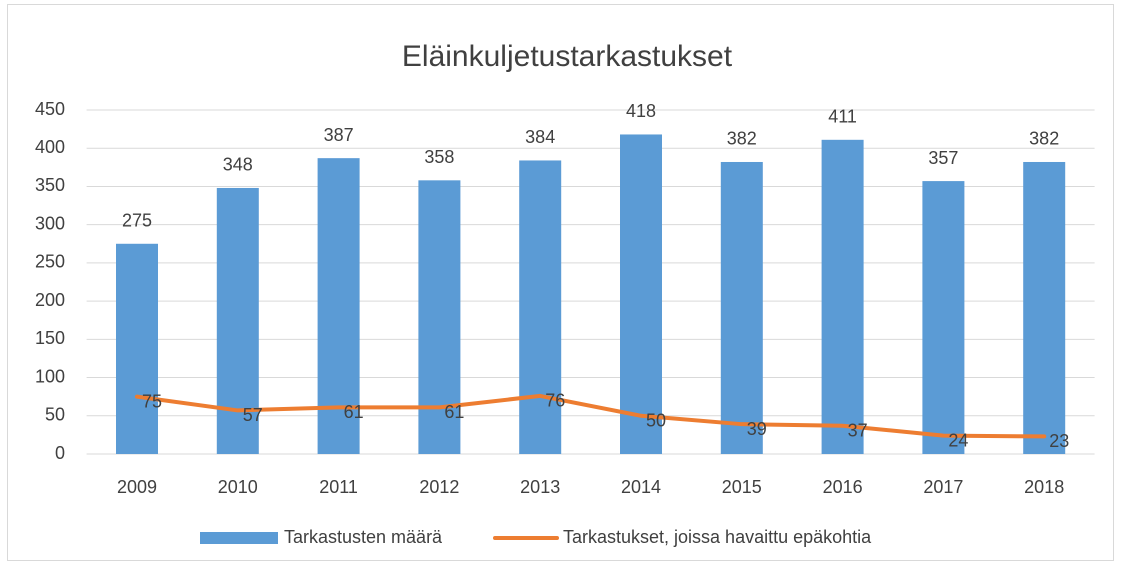  What do you see at coordinates (60, 453) in the screenshot?
I see `y-tick-label: 0` at bounding box center [60, 453].